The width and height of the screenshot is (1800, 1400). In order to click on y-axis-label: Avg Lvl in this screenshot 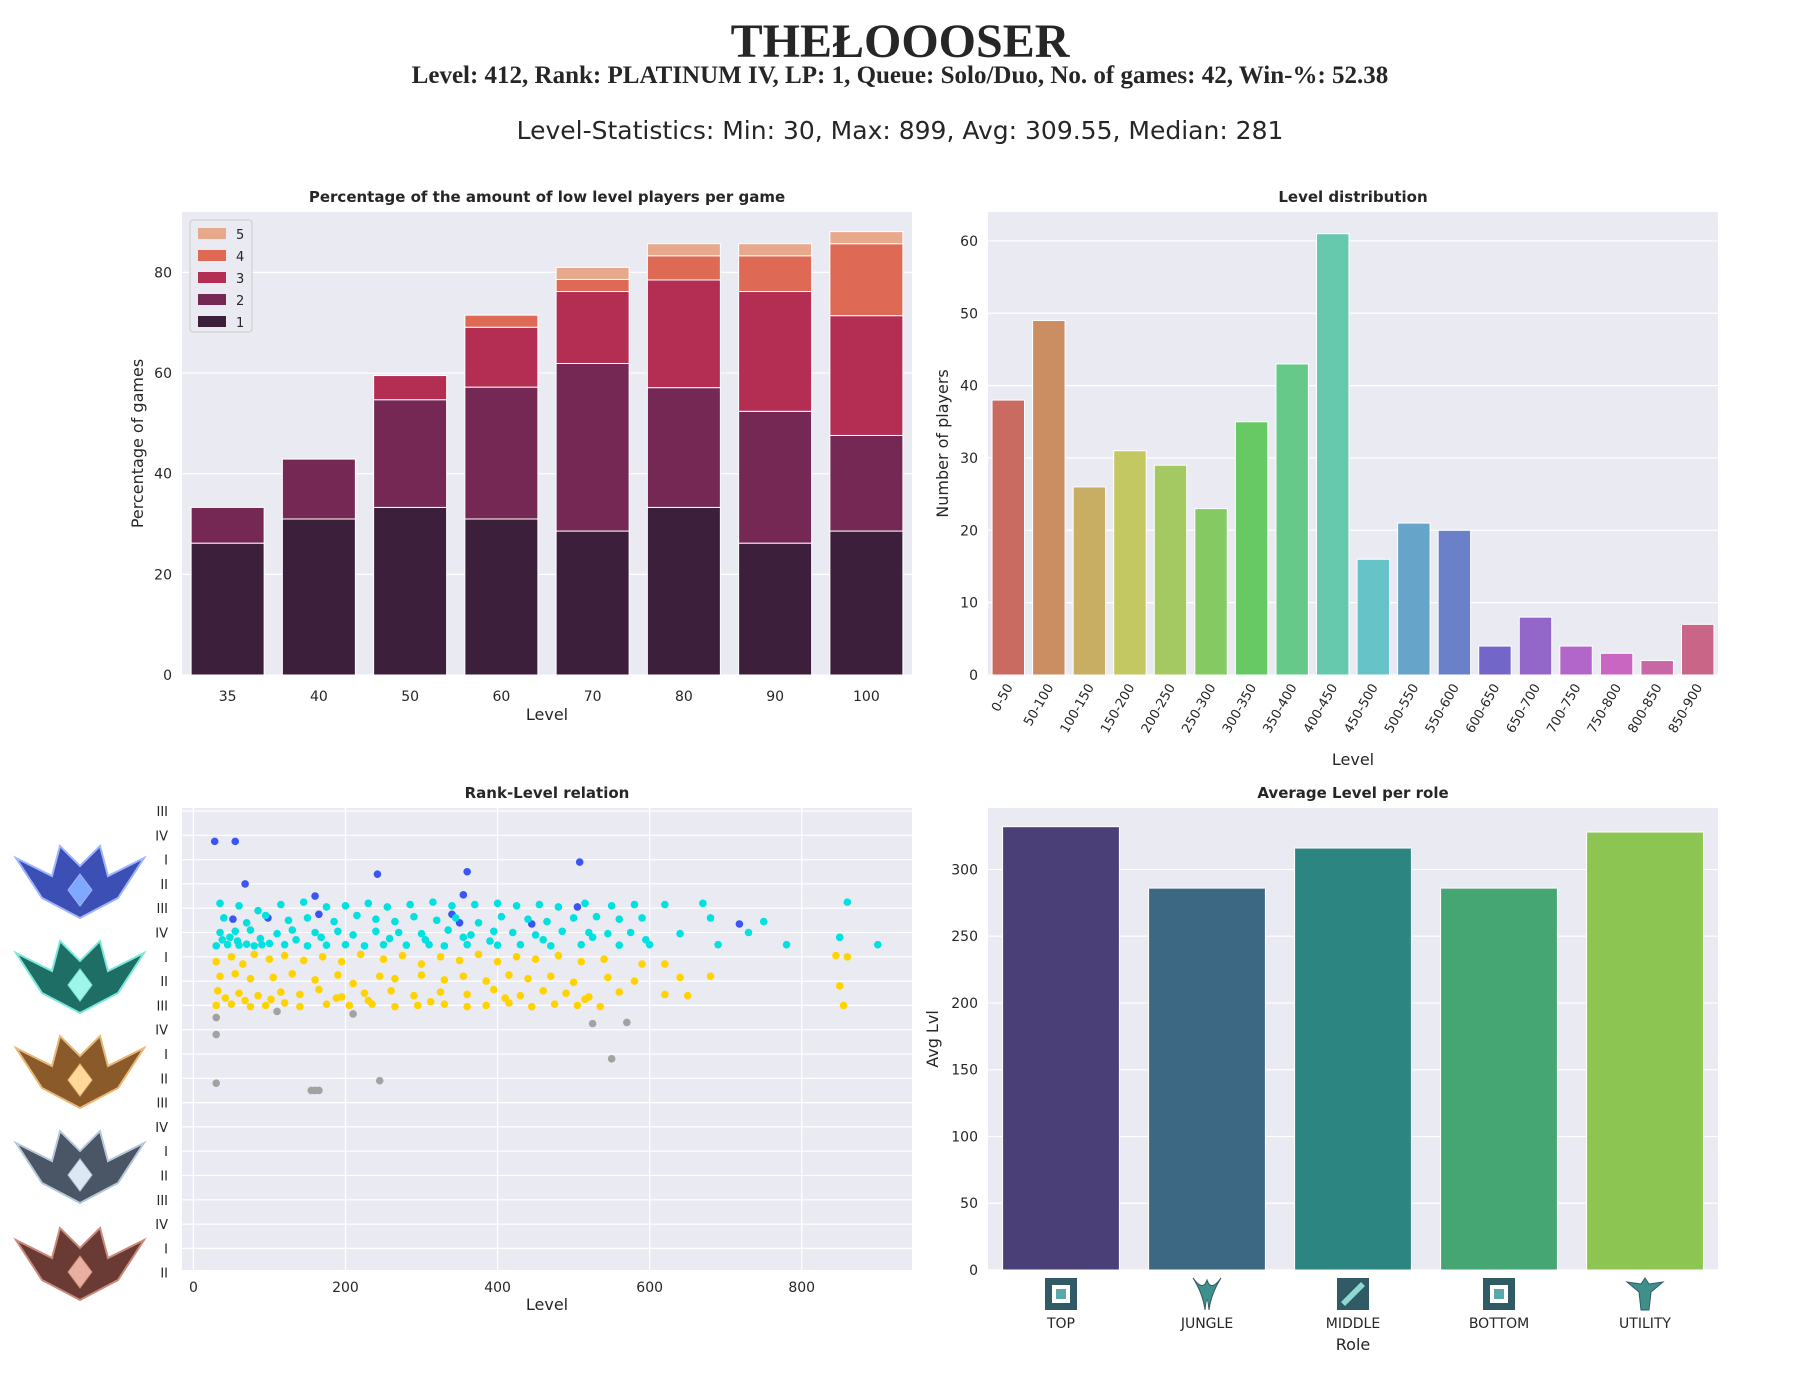, I will do `click(932, 1039)`.